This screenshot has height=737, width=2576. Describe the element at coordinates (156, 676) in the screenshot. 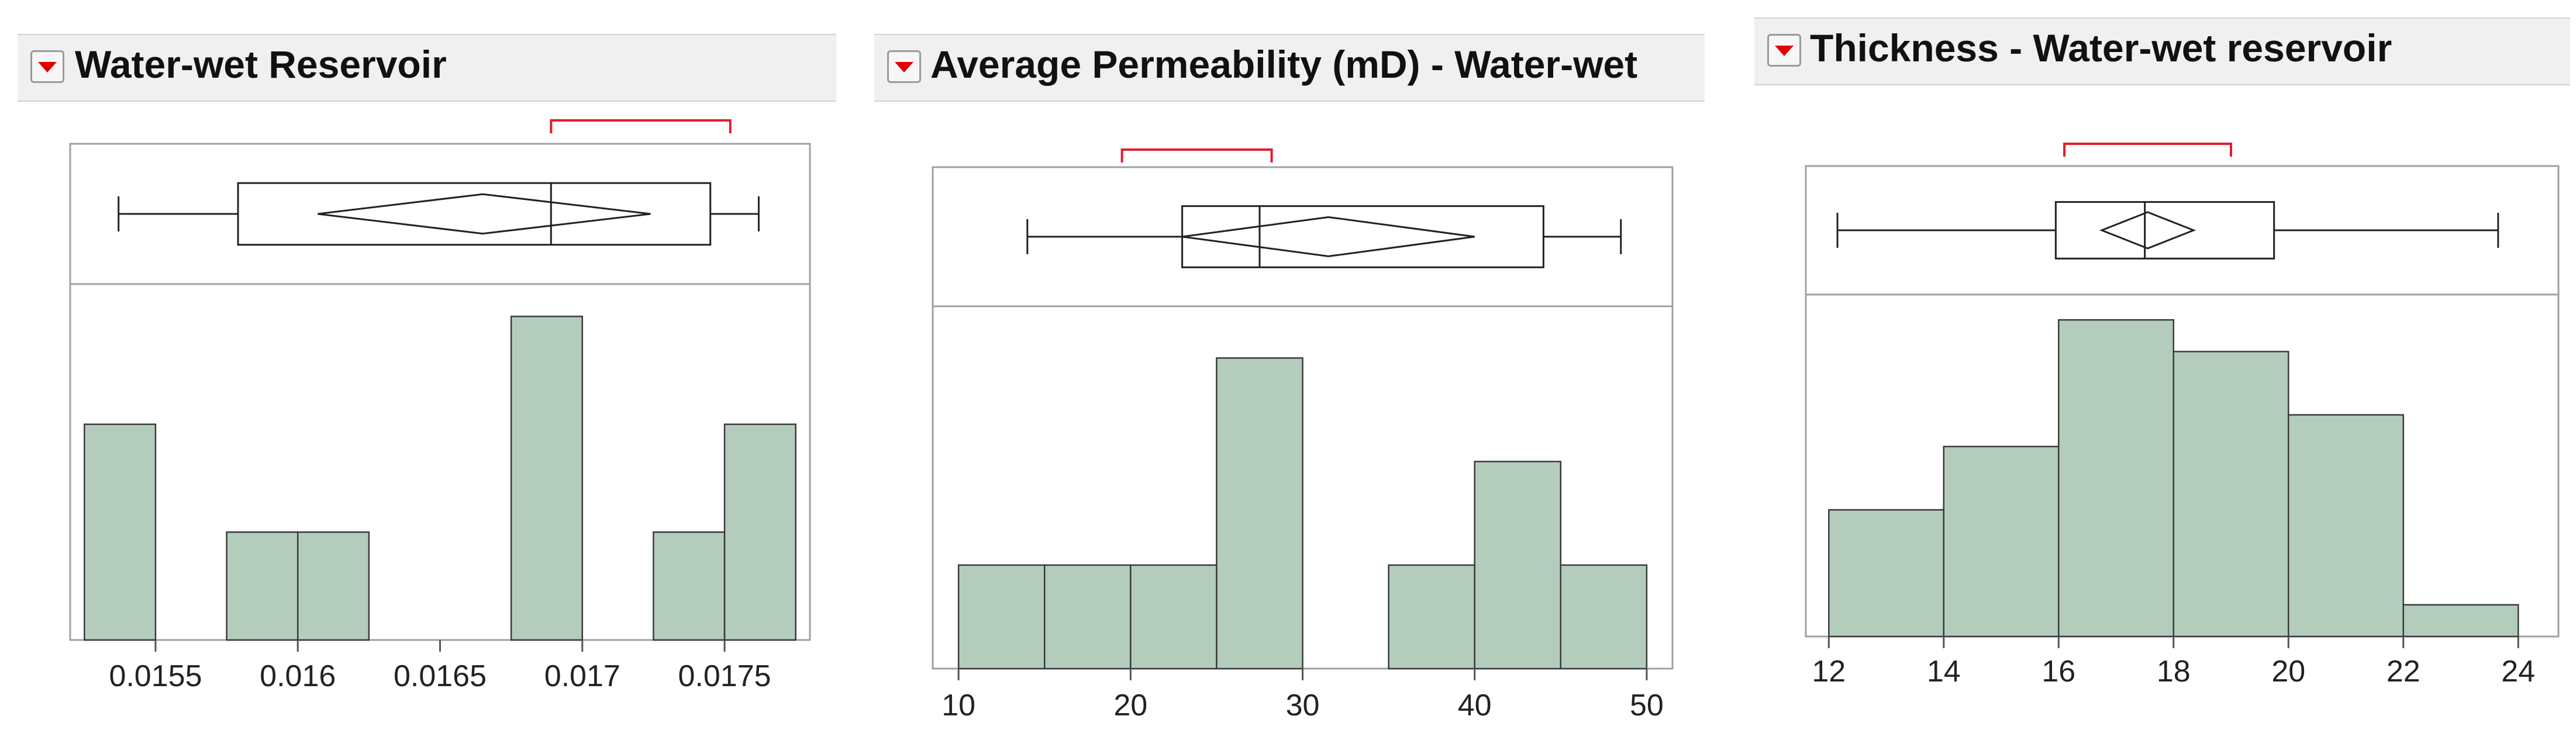

I see `x-tick-label: 0.0155` at that location.